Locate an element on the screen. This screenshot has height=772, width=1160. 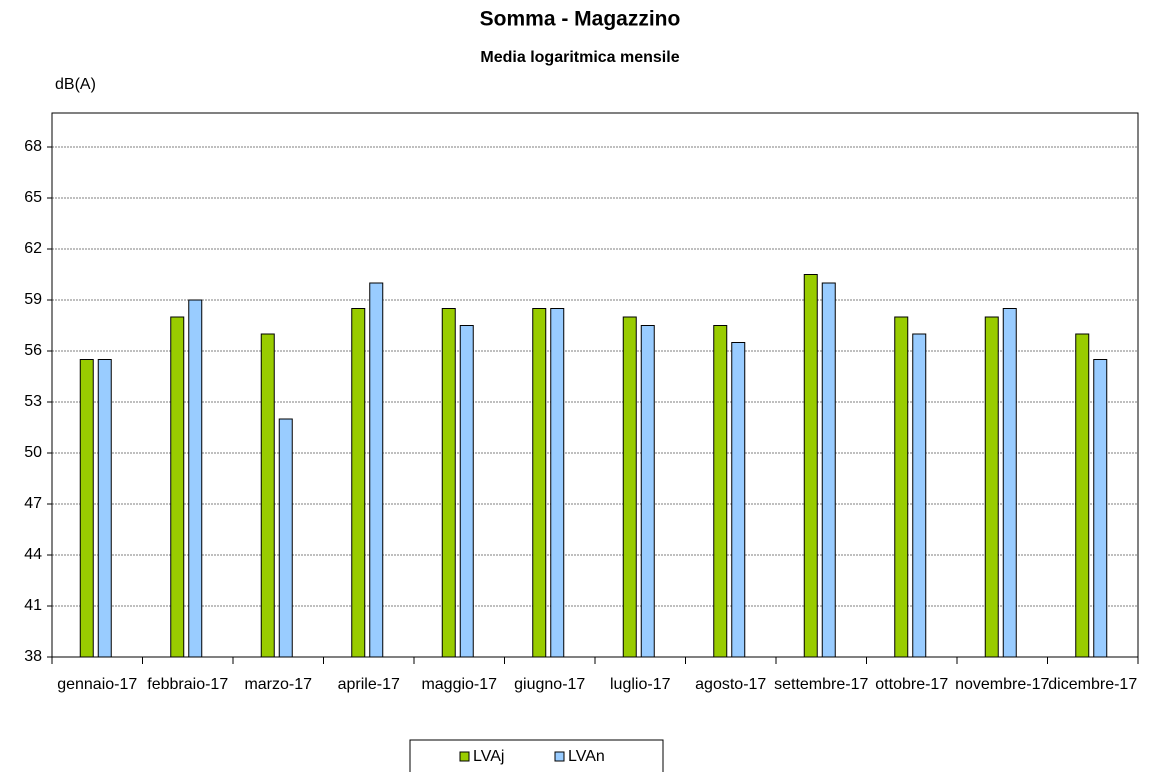
y-tick-label: 41 is located at coordinates (33, 605).